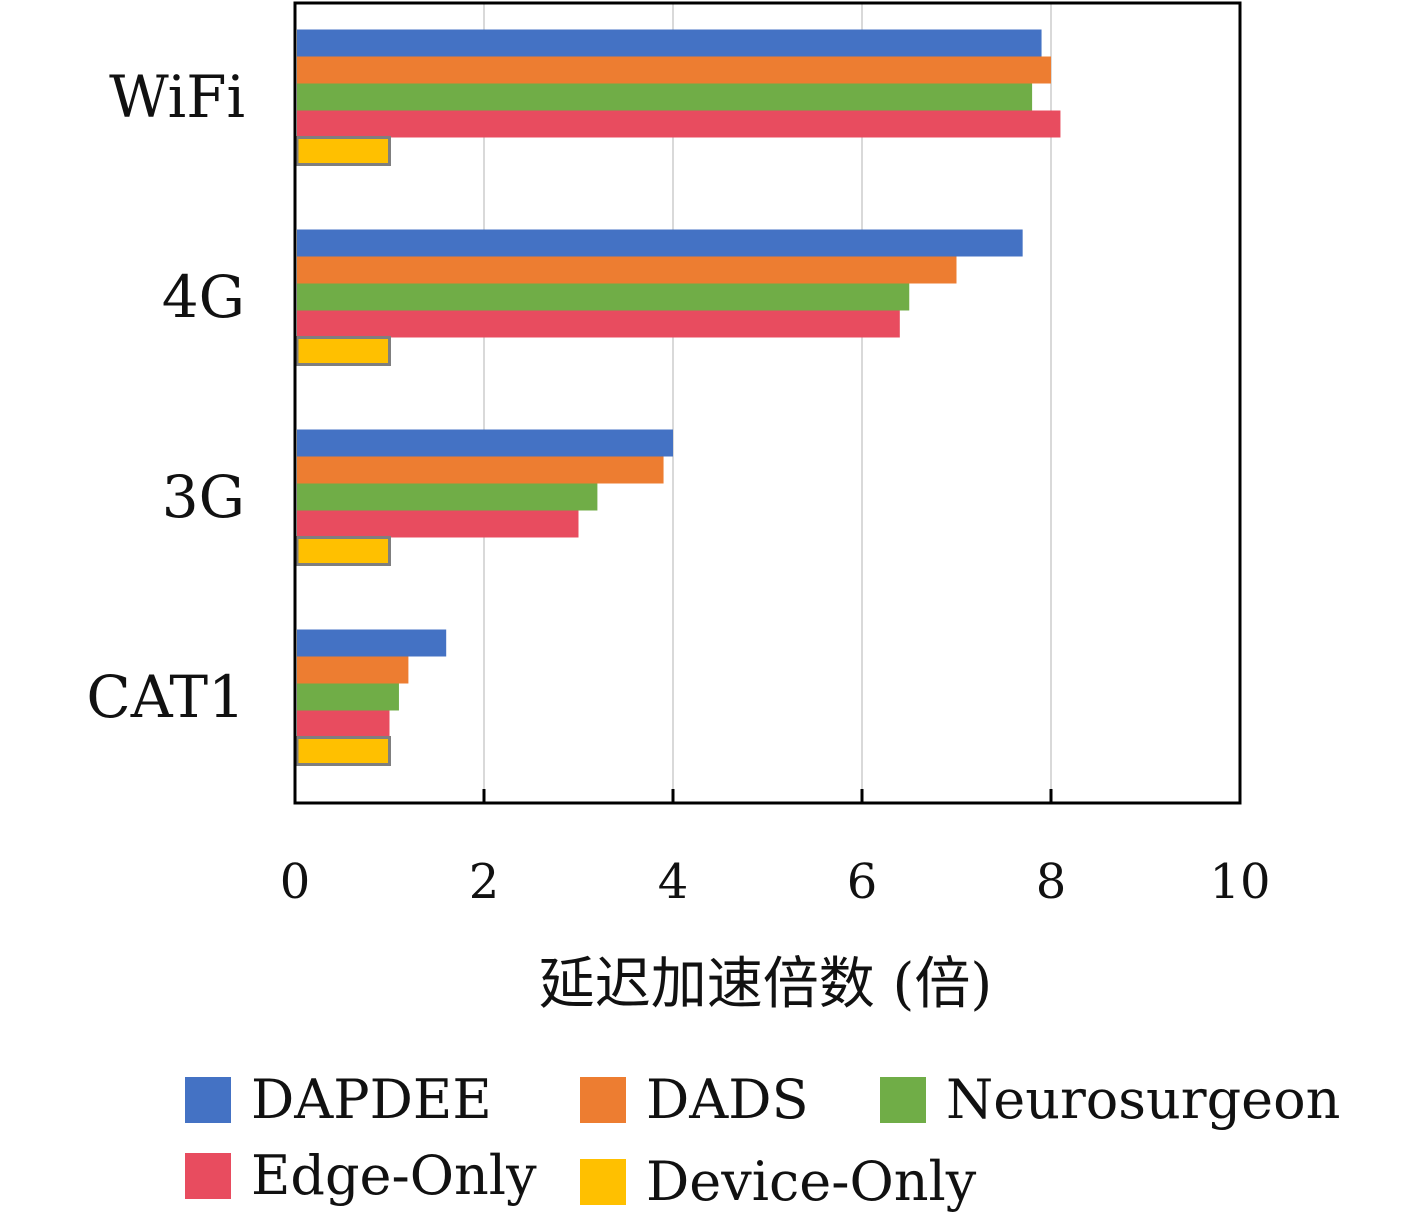 The width and height of the screenshot is (1417, 1225). Describe the element at coordinates (165, 697) in the screenshot. I see `category-label: CAT1` at that location.